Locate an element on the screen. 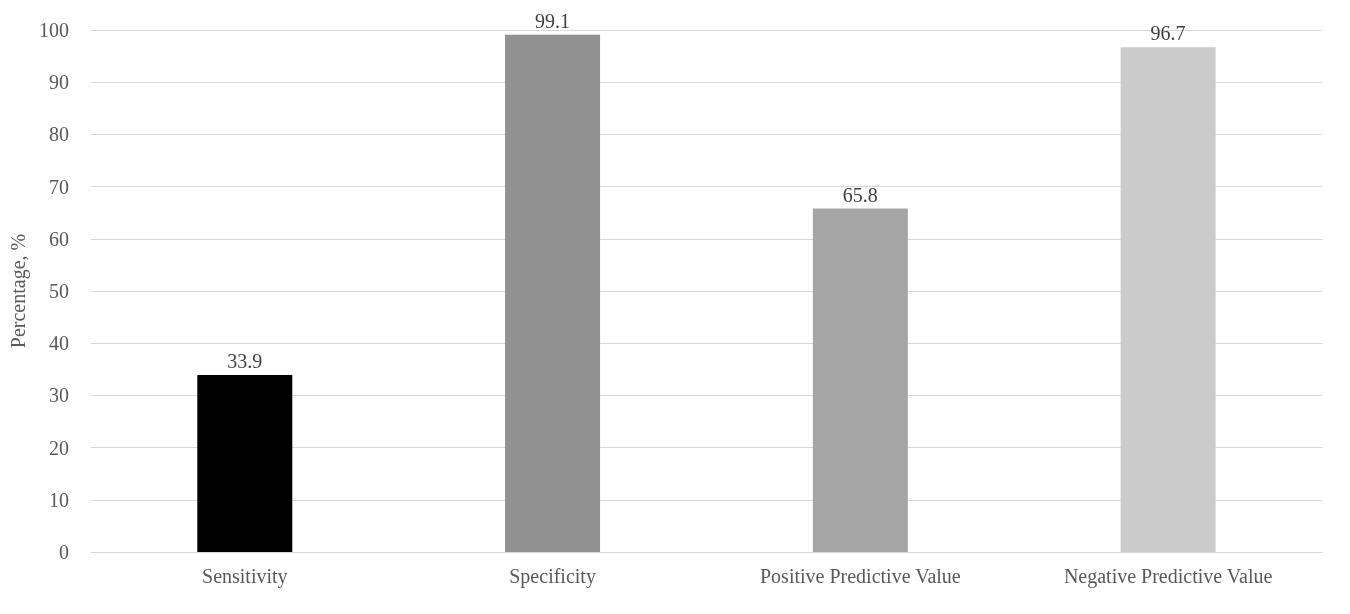  y-tick-label: 60 is located at coordinates (58, 238).